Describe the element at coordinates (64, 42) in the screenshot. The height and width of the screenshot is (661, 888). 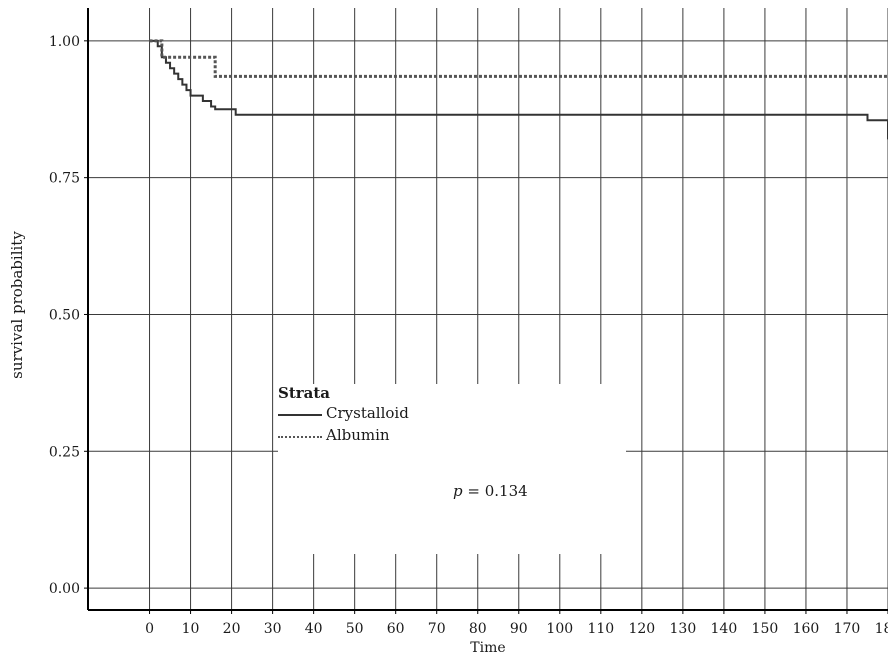
I see `y-tick-label: 1.00` at that location.